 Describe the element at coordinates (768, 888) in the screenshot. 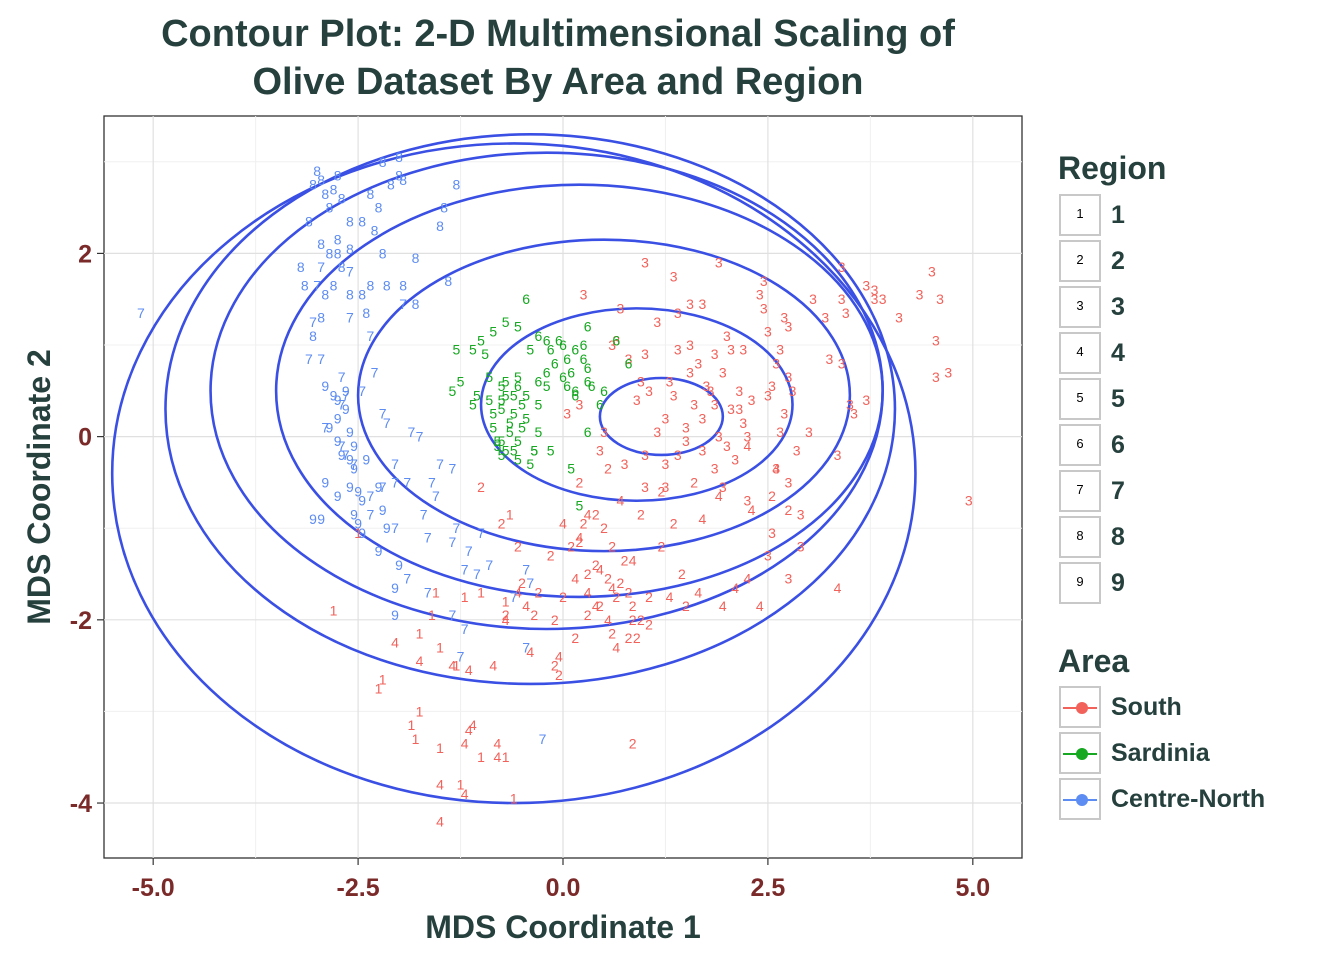

I see `x-tick-label: 2.5` at that location.